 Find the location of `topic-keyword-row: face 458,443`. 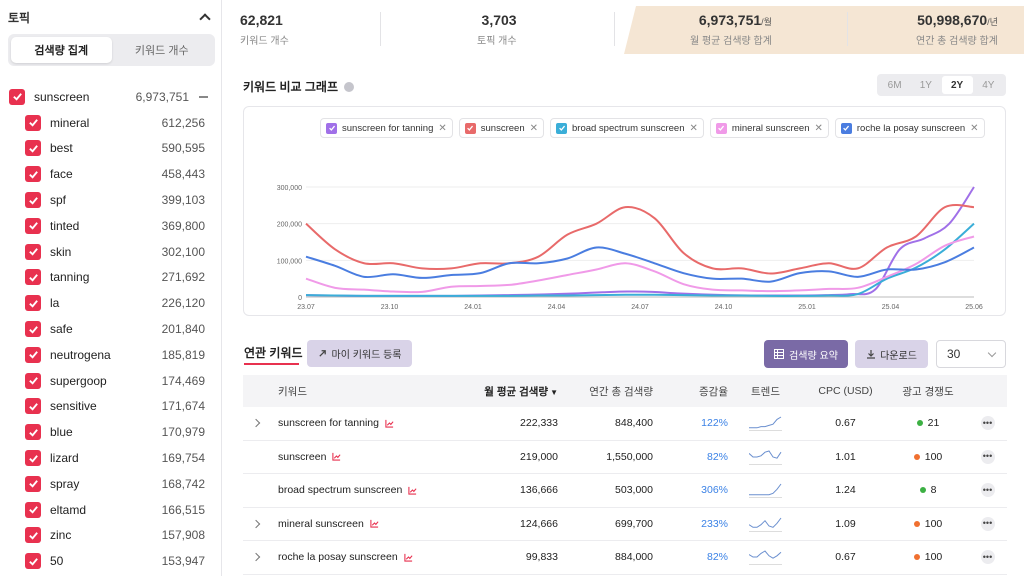

topic-keyword-row: face 458,443 is located at coordinates (110, 174).